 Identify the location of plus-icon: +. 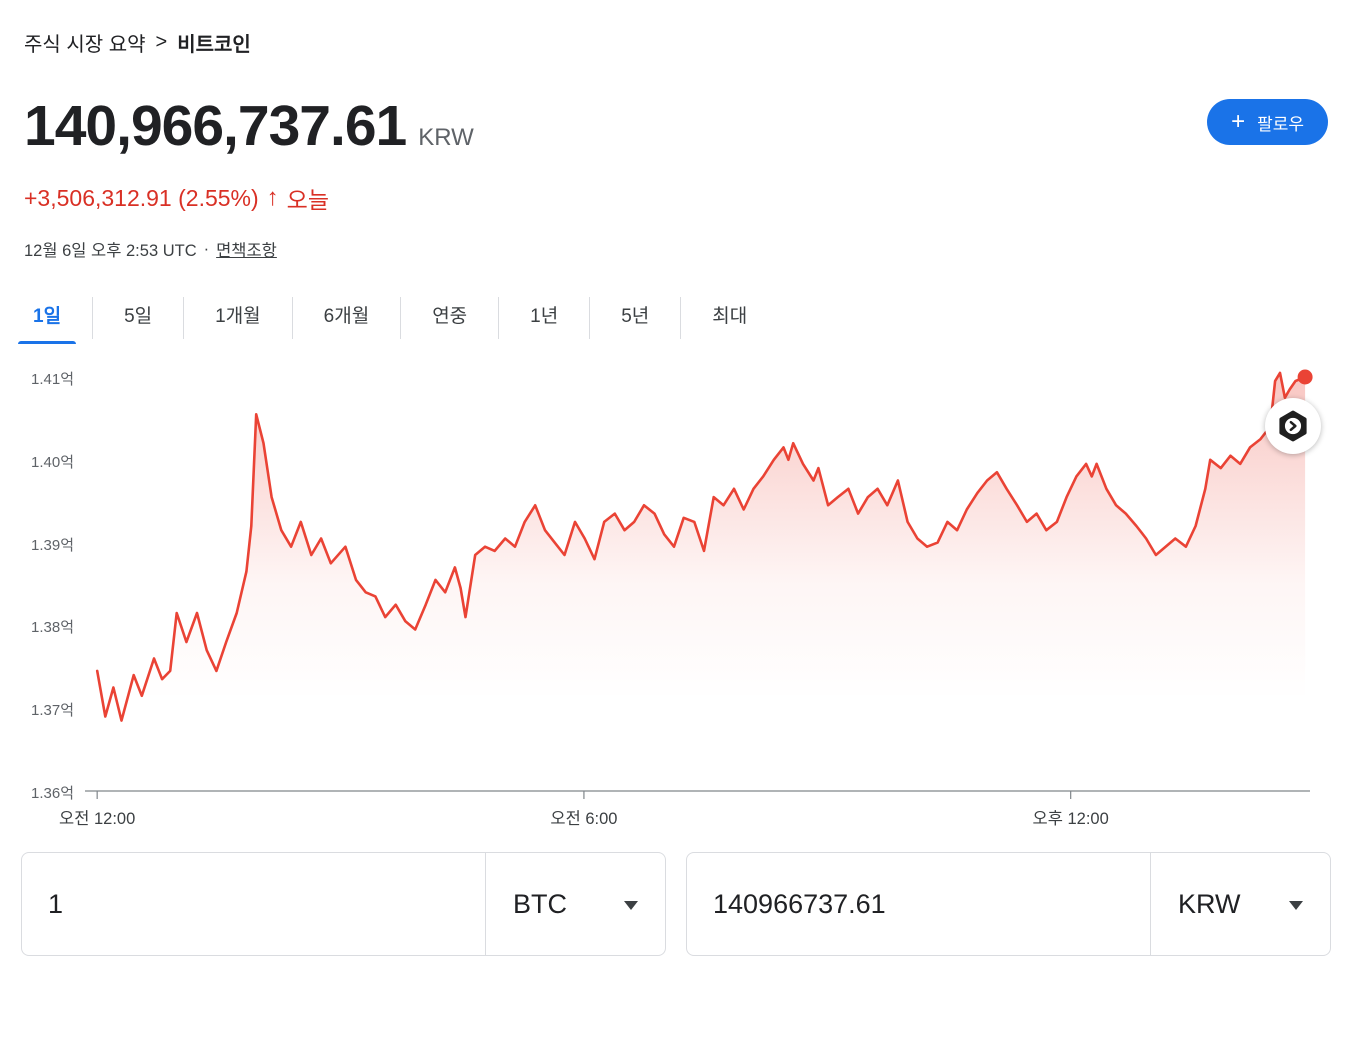
(1238, 121).